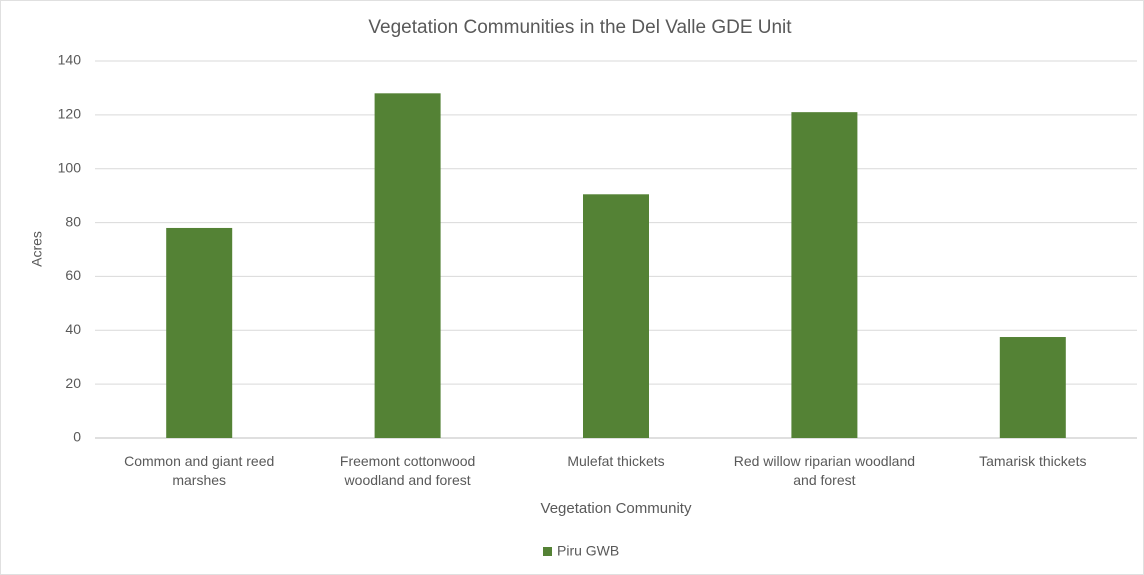 This screenshot has width=1144, height=575. What do you see at coordinates (77, 437) in the screenshot?
I see `y-tick-label: 0` at bounding box center [77, 437].